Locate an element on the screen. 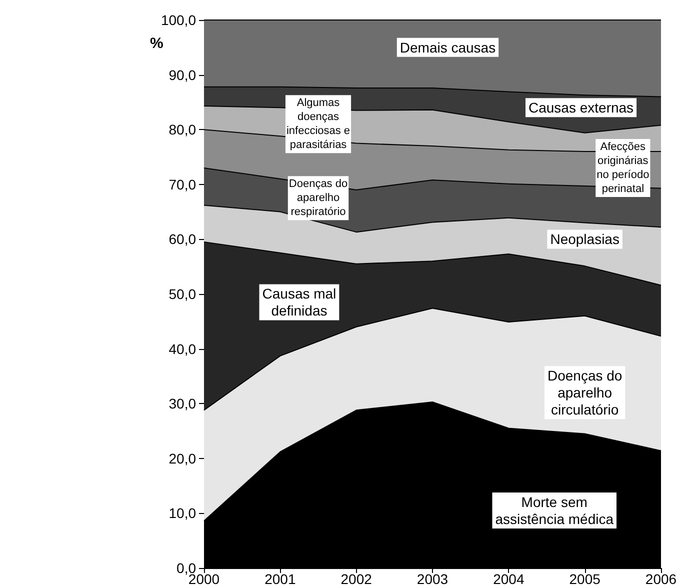  series-label: Causas externas is located at coordinates (581, 108).